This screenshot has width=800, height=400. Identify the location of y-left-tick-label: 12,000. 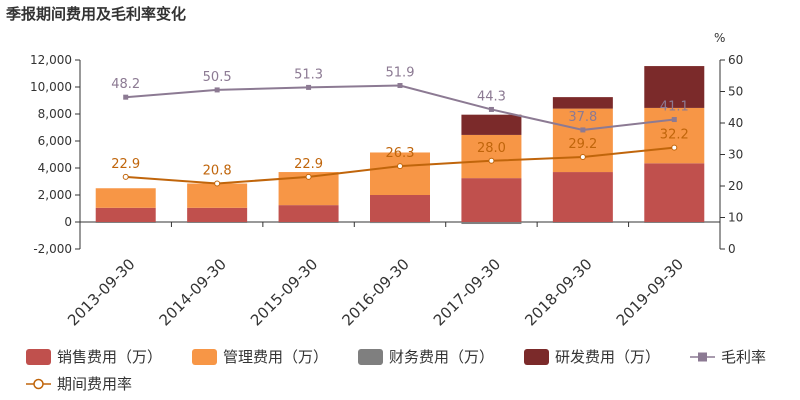
(51, 60).